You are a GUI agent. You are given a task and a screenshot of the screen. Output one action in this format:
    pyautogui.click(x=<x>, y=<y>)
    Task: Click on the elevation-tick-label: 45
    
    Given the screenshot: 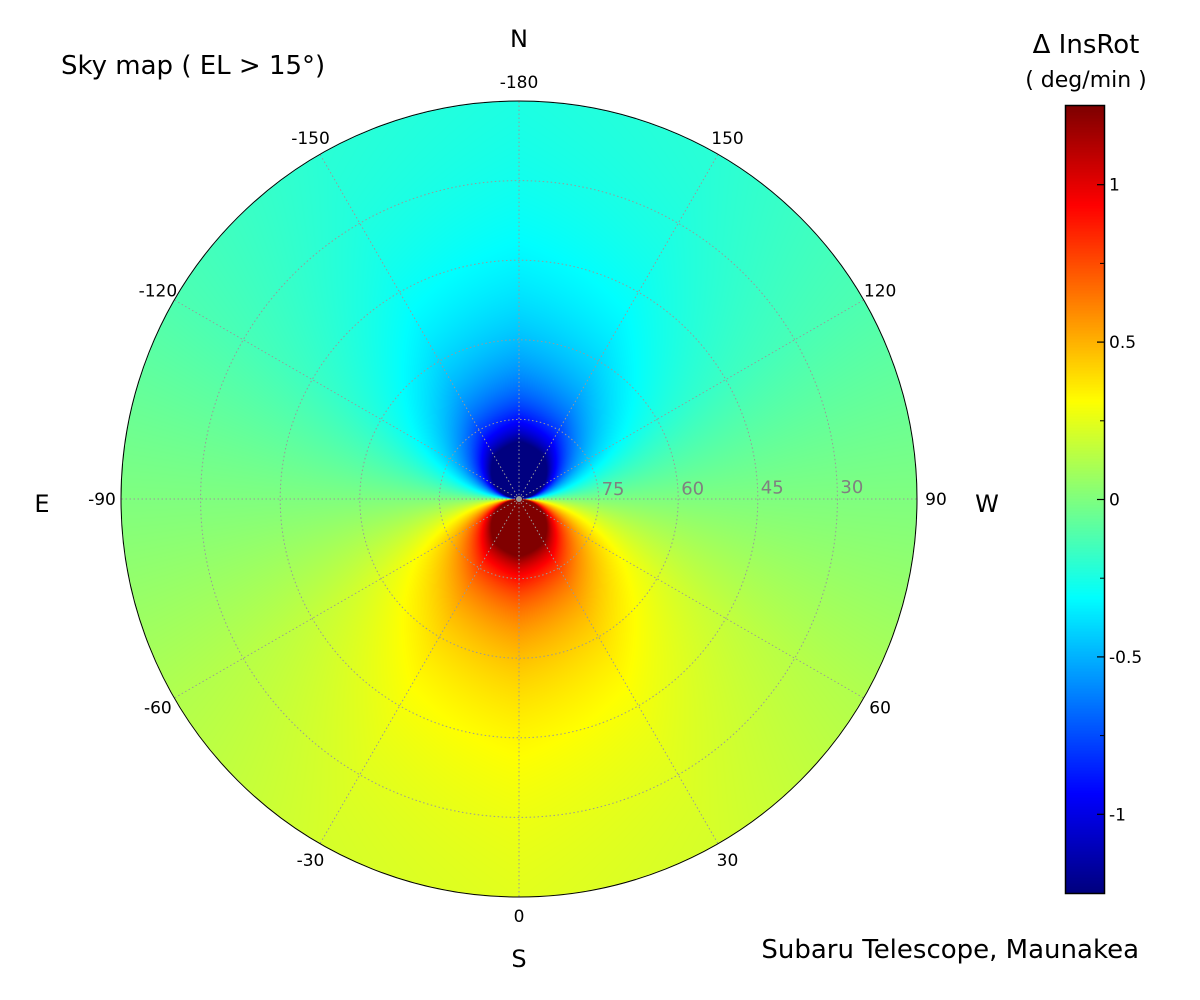 What is the action you would take?
    pyautogui.click(x=772, y=488)
    